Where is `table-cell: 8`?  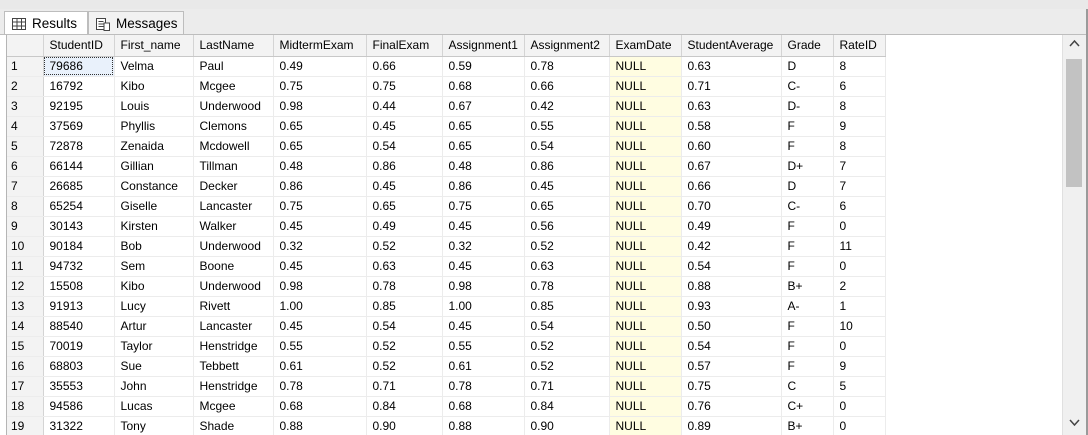
table-cell: 8 is located at coordinates (859, 146).